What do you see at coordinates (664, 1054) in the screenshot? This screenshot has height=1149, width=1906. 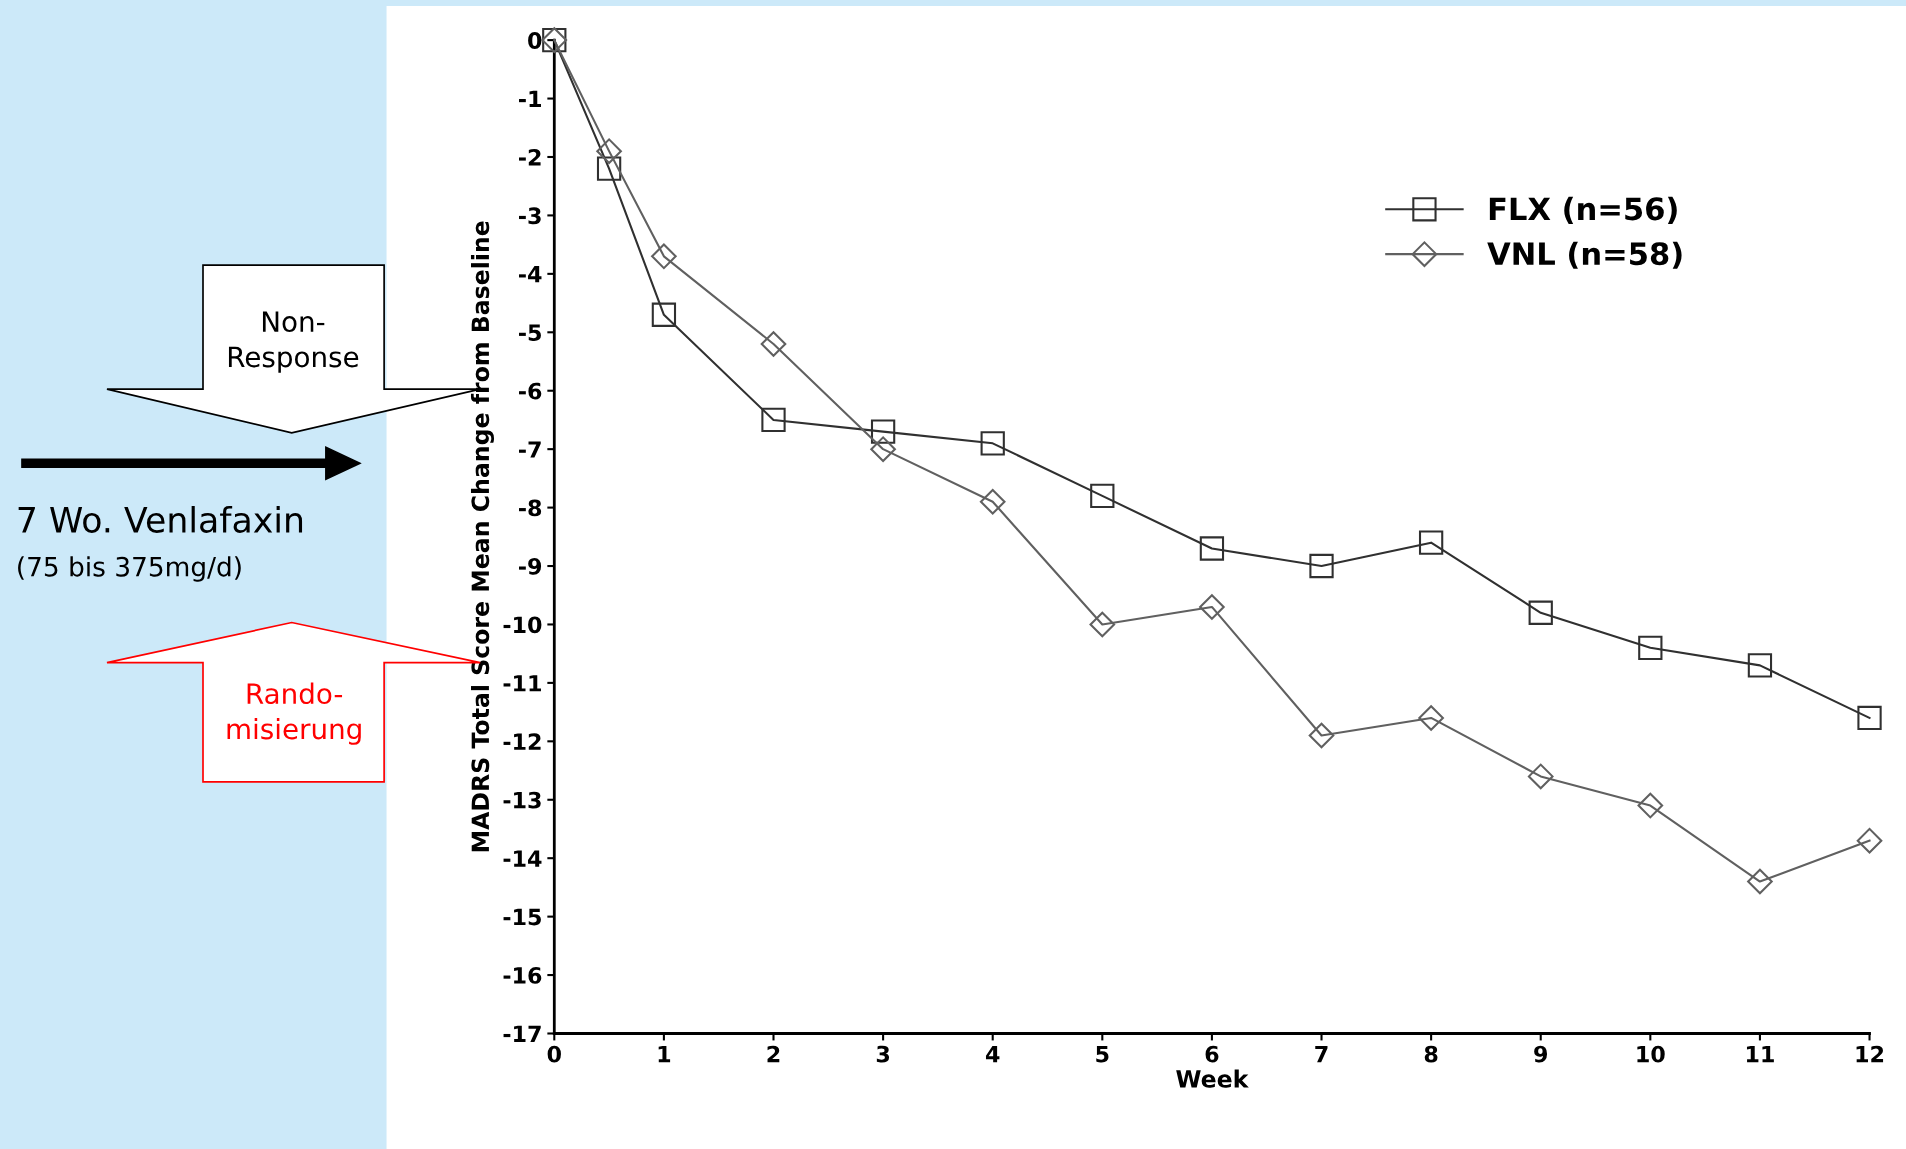 I see `x-tick-label: 1` at bounding box center [664, 1054].